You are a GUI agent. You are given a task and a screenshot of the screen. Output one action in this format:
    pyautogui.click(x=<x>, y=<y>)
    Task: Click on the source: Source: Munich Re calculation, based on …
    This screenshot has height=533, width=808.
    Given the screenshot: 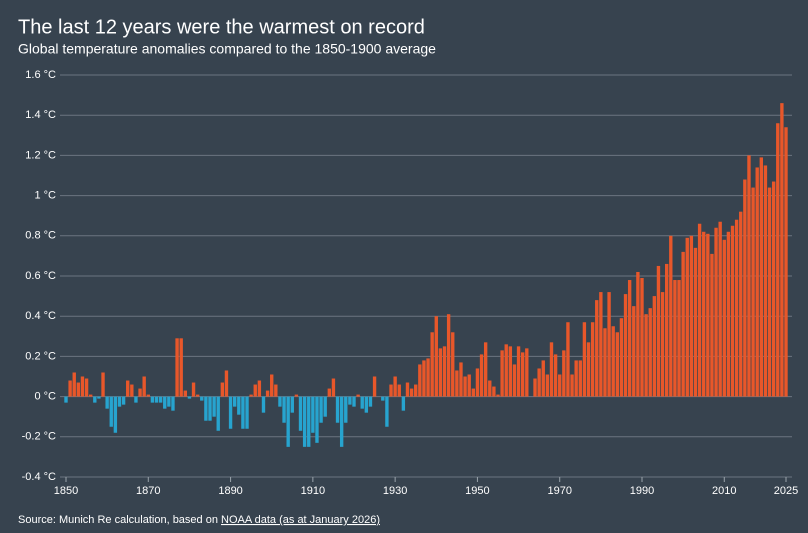 What is the action you would take?
    pyautogui.click(x=199, y=520)
    